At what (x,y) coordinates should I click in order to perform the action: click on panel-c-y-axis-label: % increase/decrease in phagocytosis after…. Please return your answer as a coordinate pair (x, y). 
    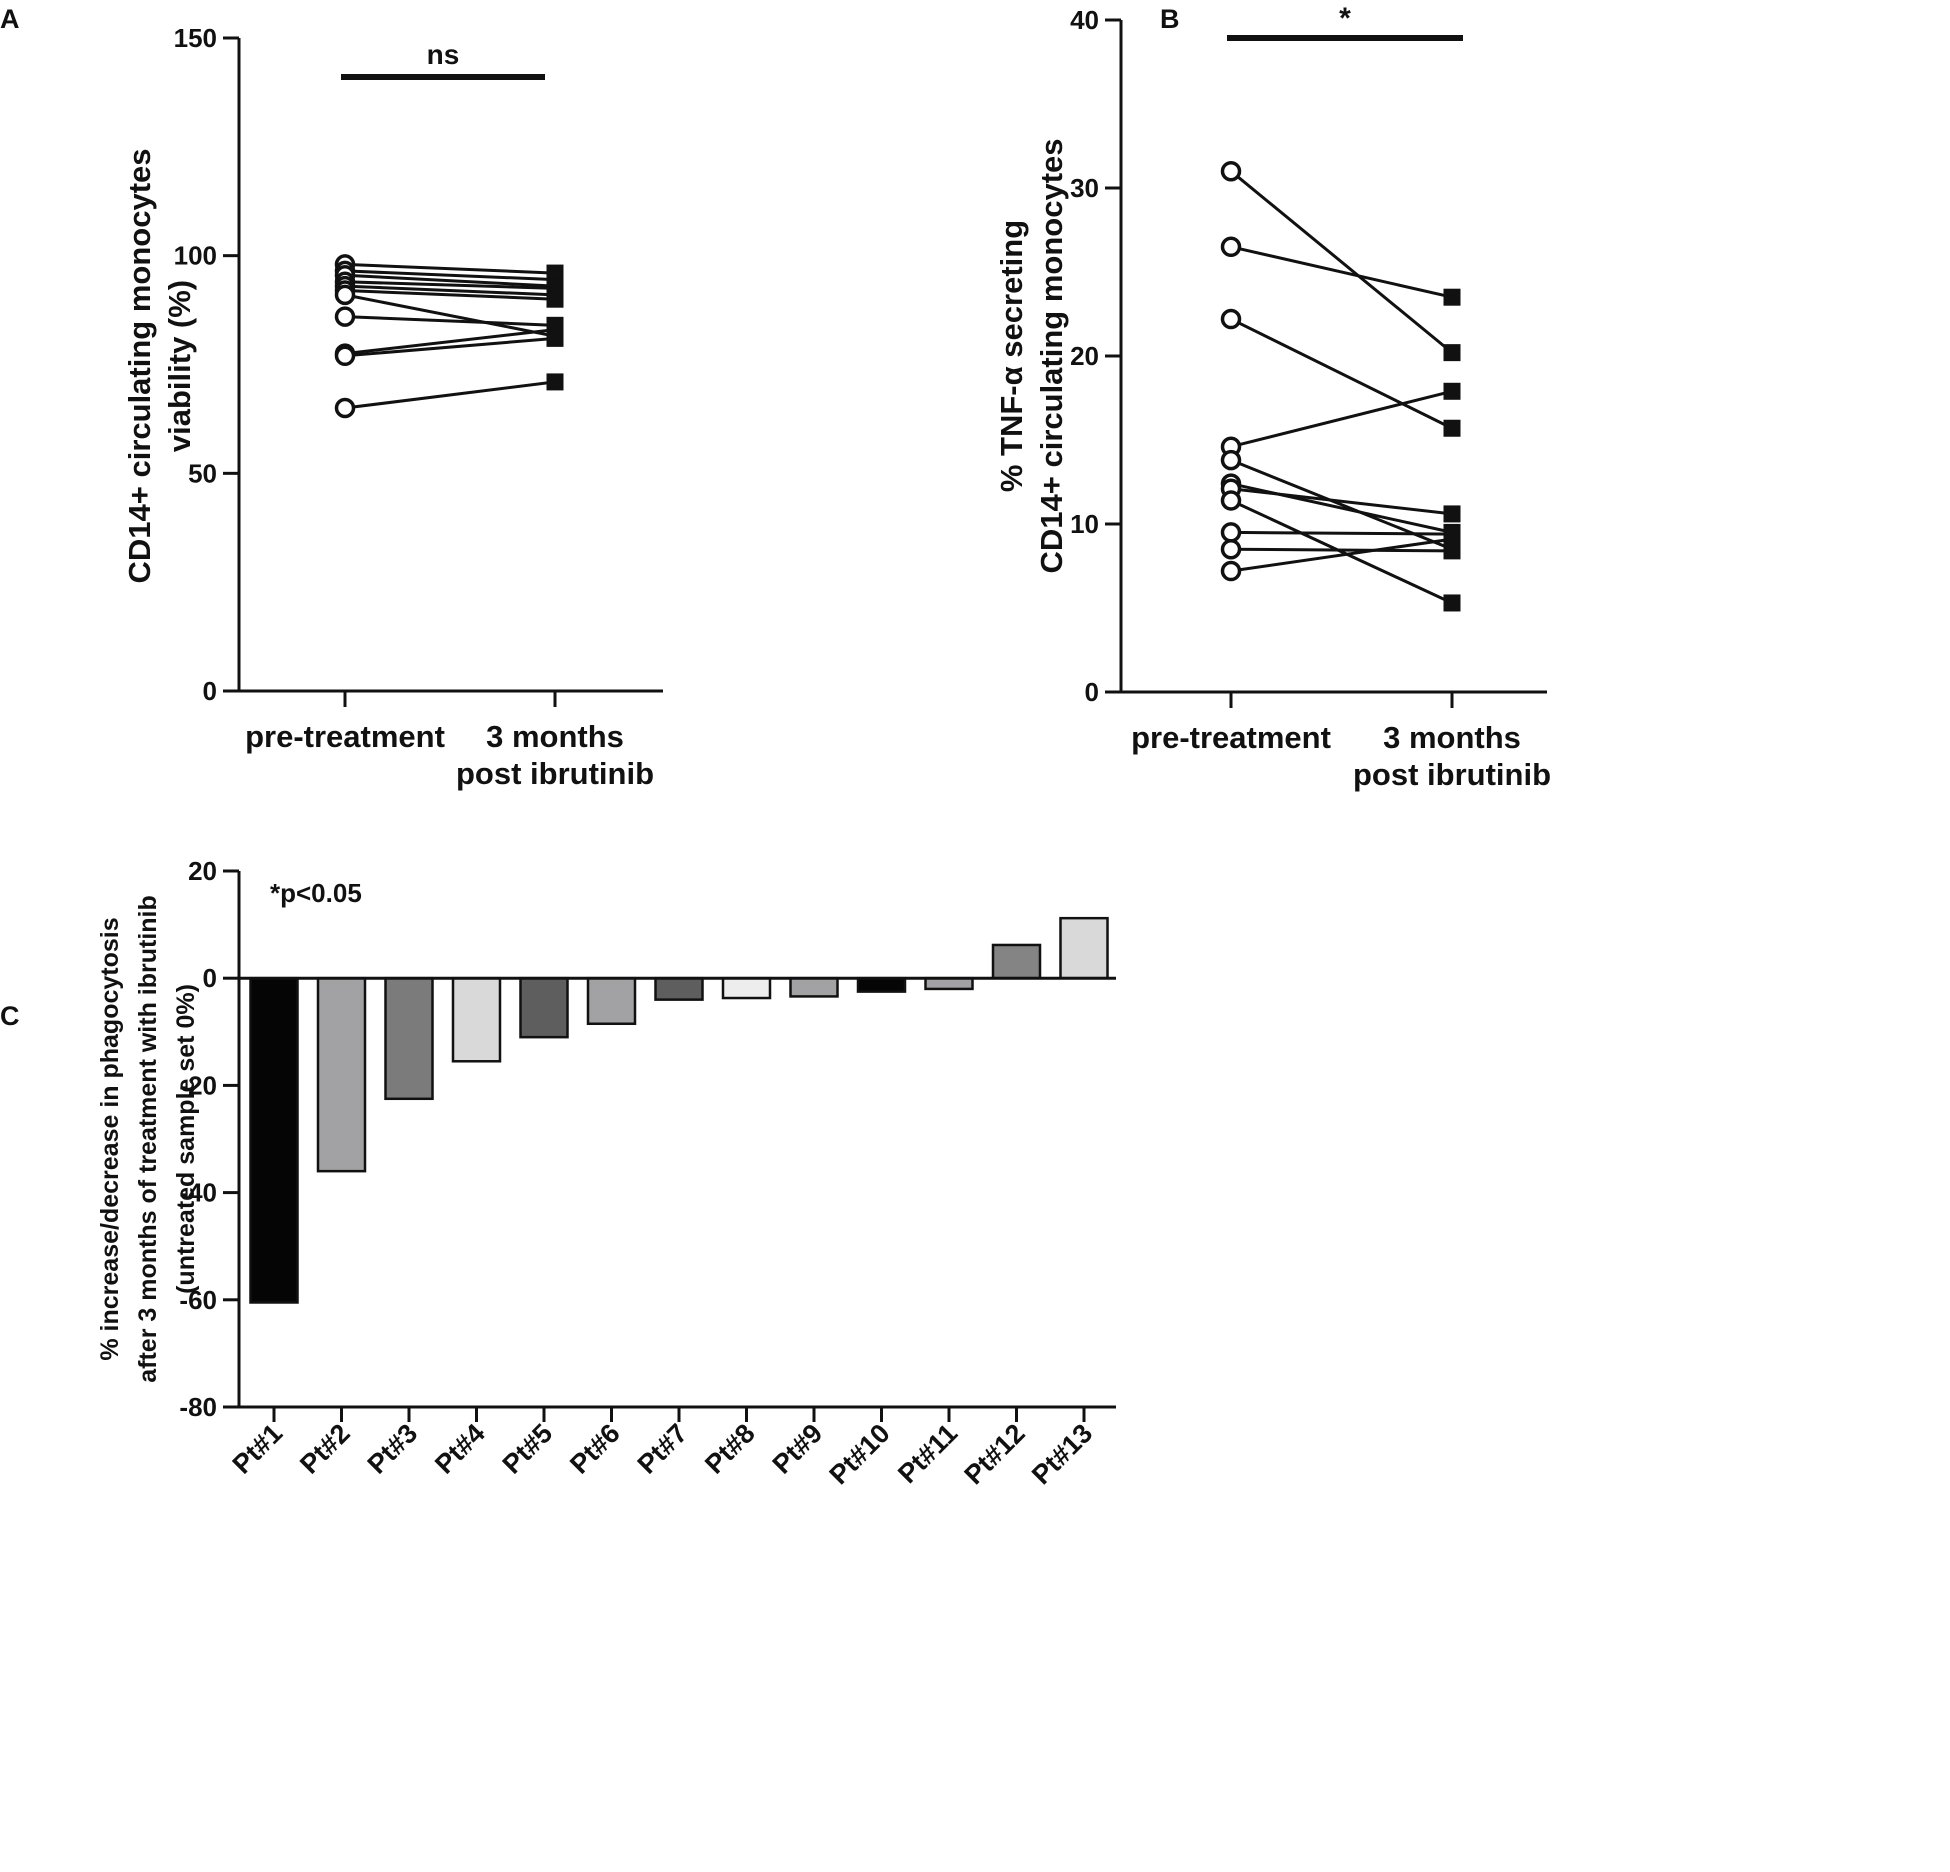
    Looking at the image, I should click on (148, 1139).